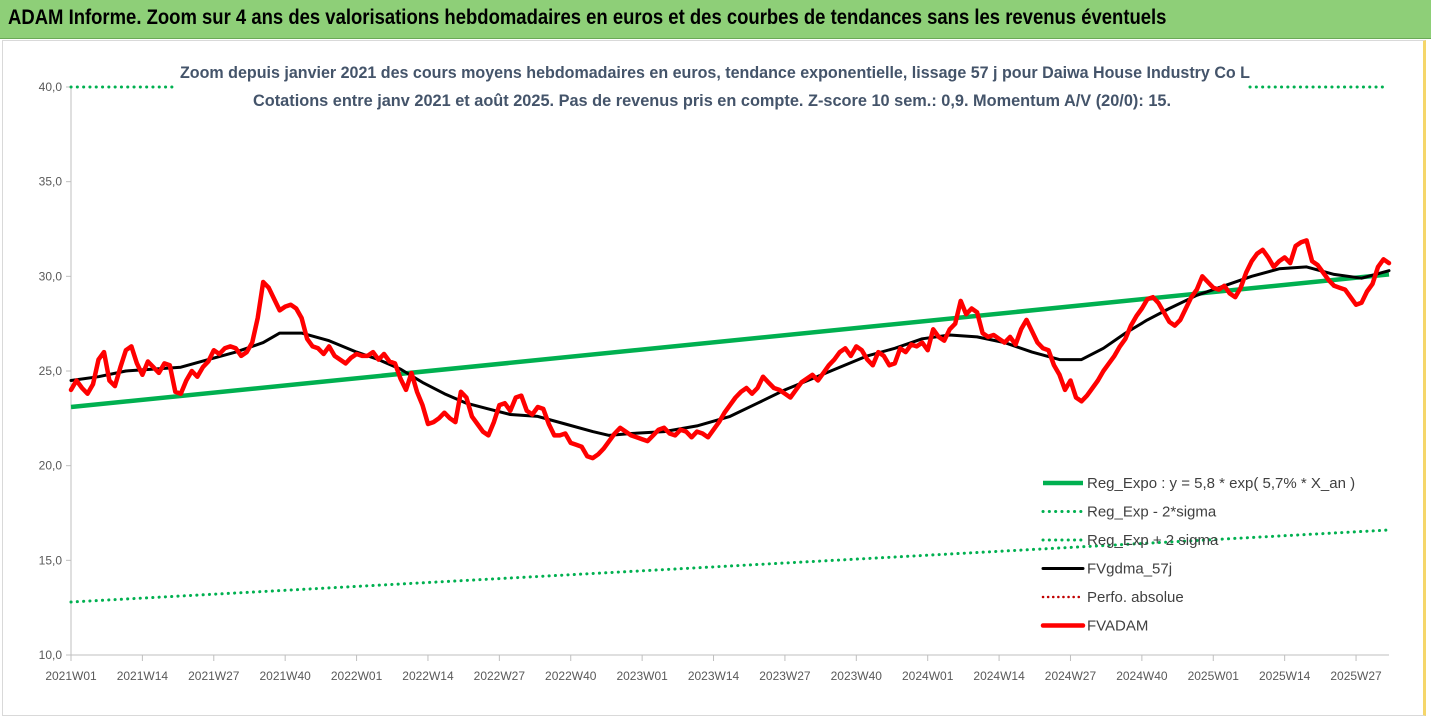  What do you see at coordinates (730, 566) in the screenshot?
I see `series-line-reg-exp-2-sigma` at bounding box center [730, 566].